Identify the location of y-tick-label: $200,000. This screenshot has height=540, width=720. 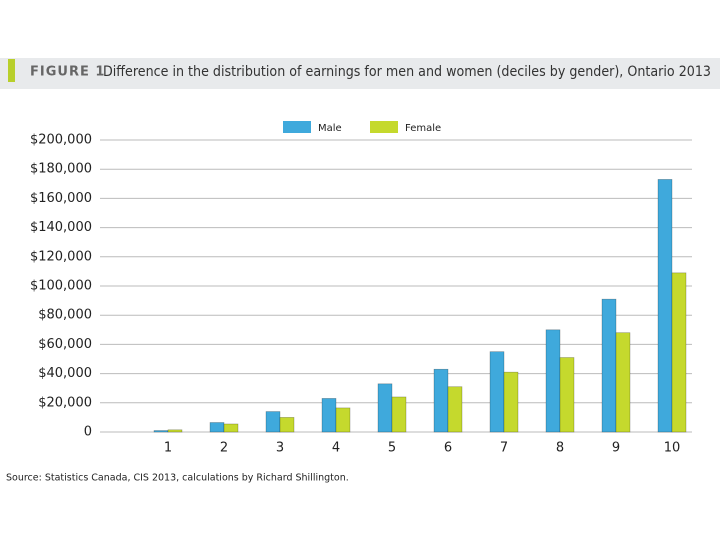
(61, 140).